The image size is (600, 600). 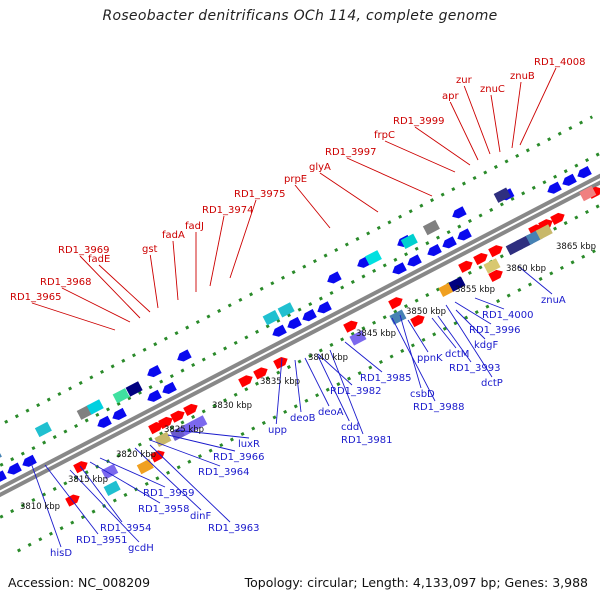 What do you see at coordinates (464, 80) in the screenshot?
I see `top-label-zur: zur` at bounding box center [464, 80].